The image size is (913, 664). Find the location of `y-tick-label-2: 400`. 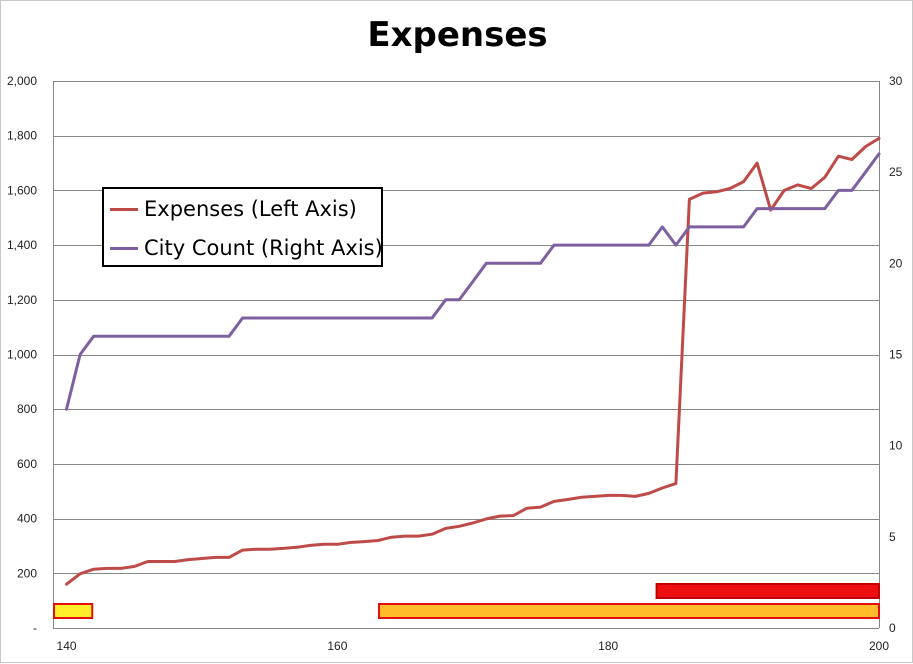

y-tick-label-2: 400 is located at coordinates (27, 519).